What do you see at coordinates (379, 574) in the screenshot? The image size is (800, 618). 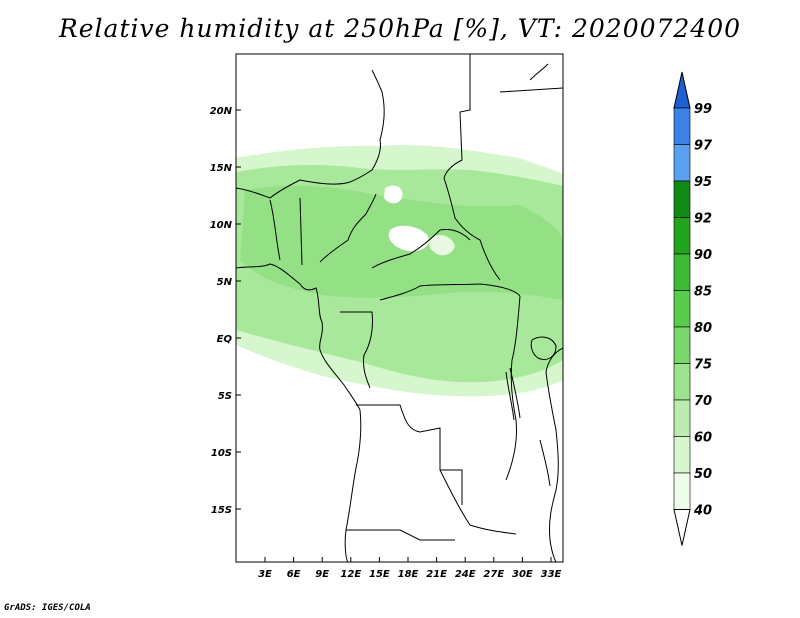 I see `lon-tick-label: 15E` at bounding box center [379, 574].